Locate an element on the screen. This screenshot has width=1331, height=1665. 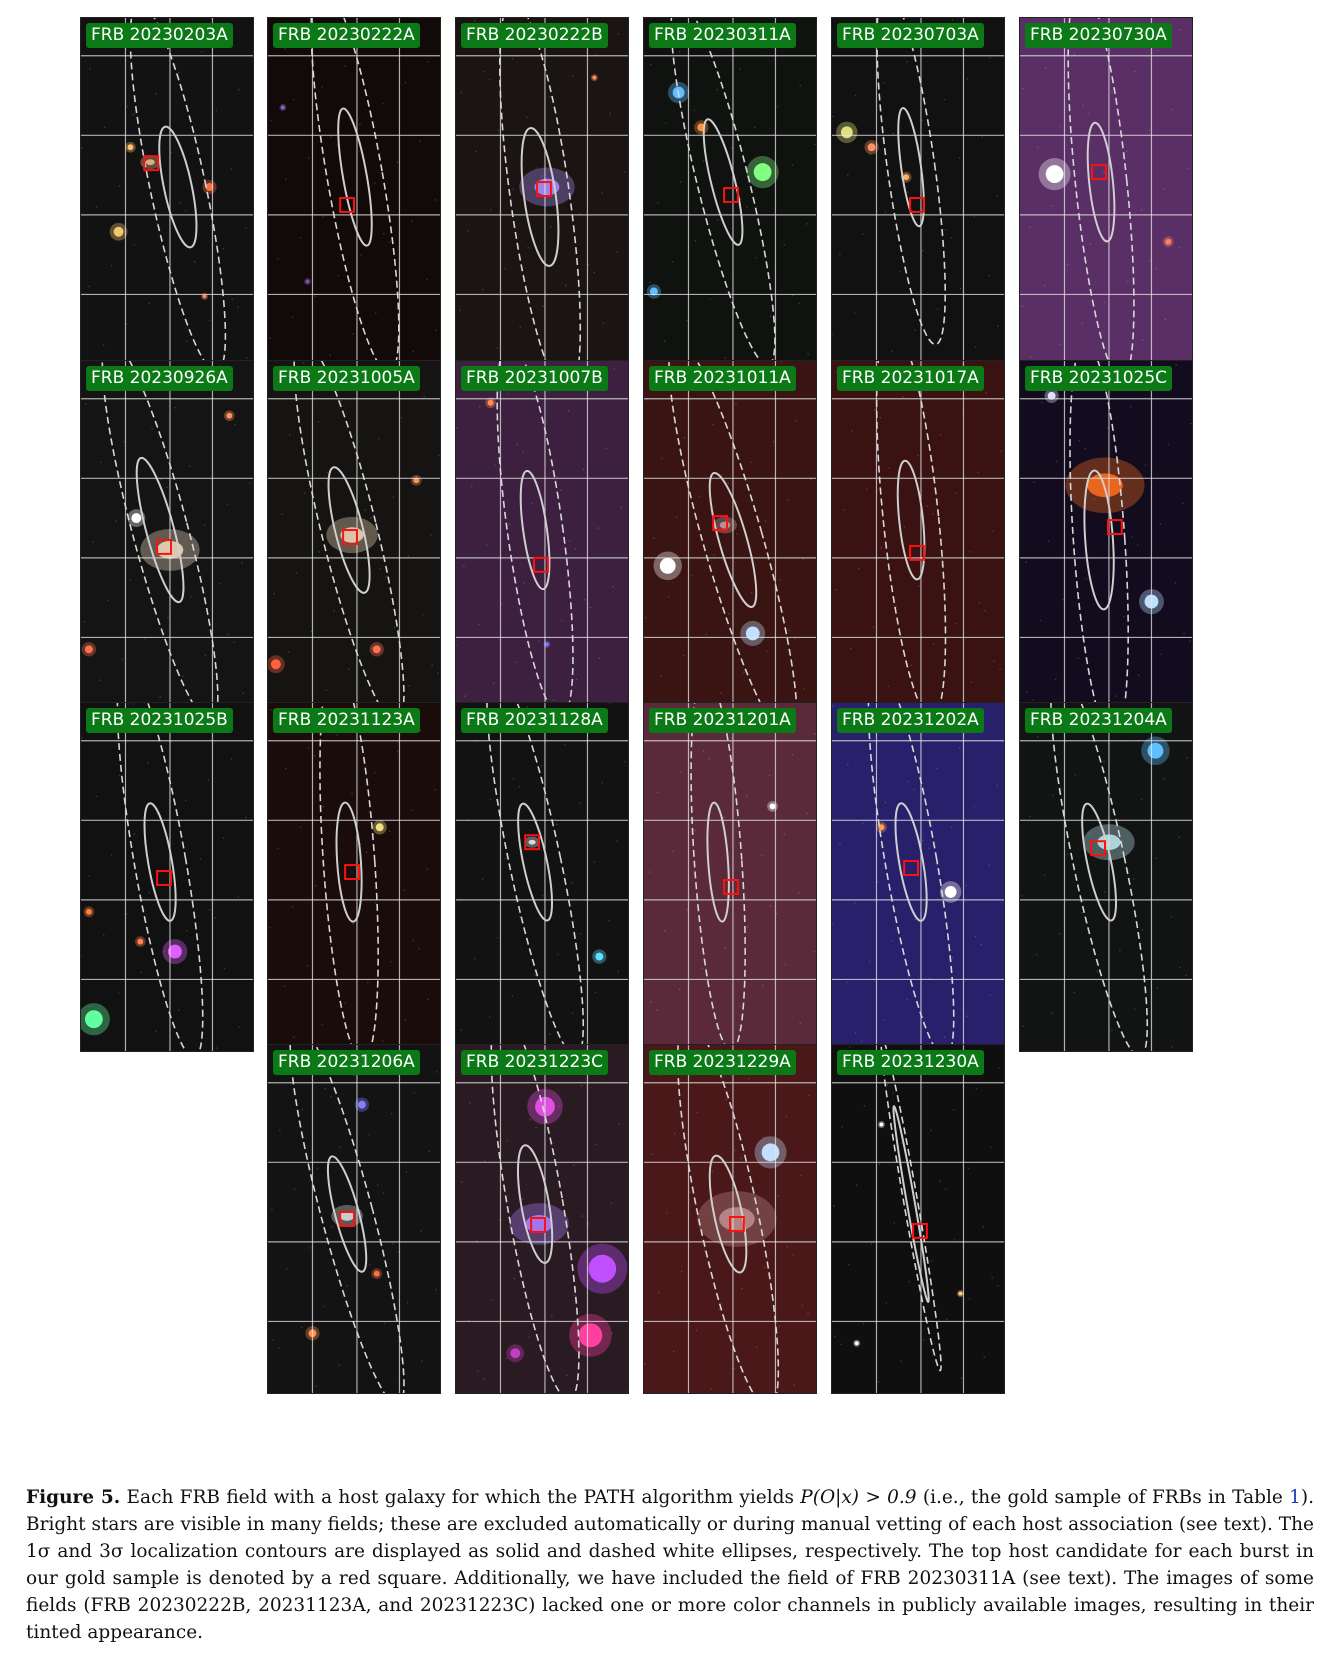
field-image is located at coordinates (918, 535).